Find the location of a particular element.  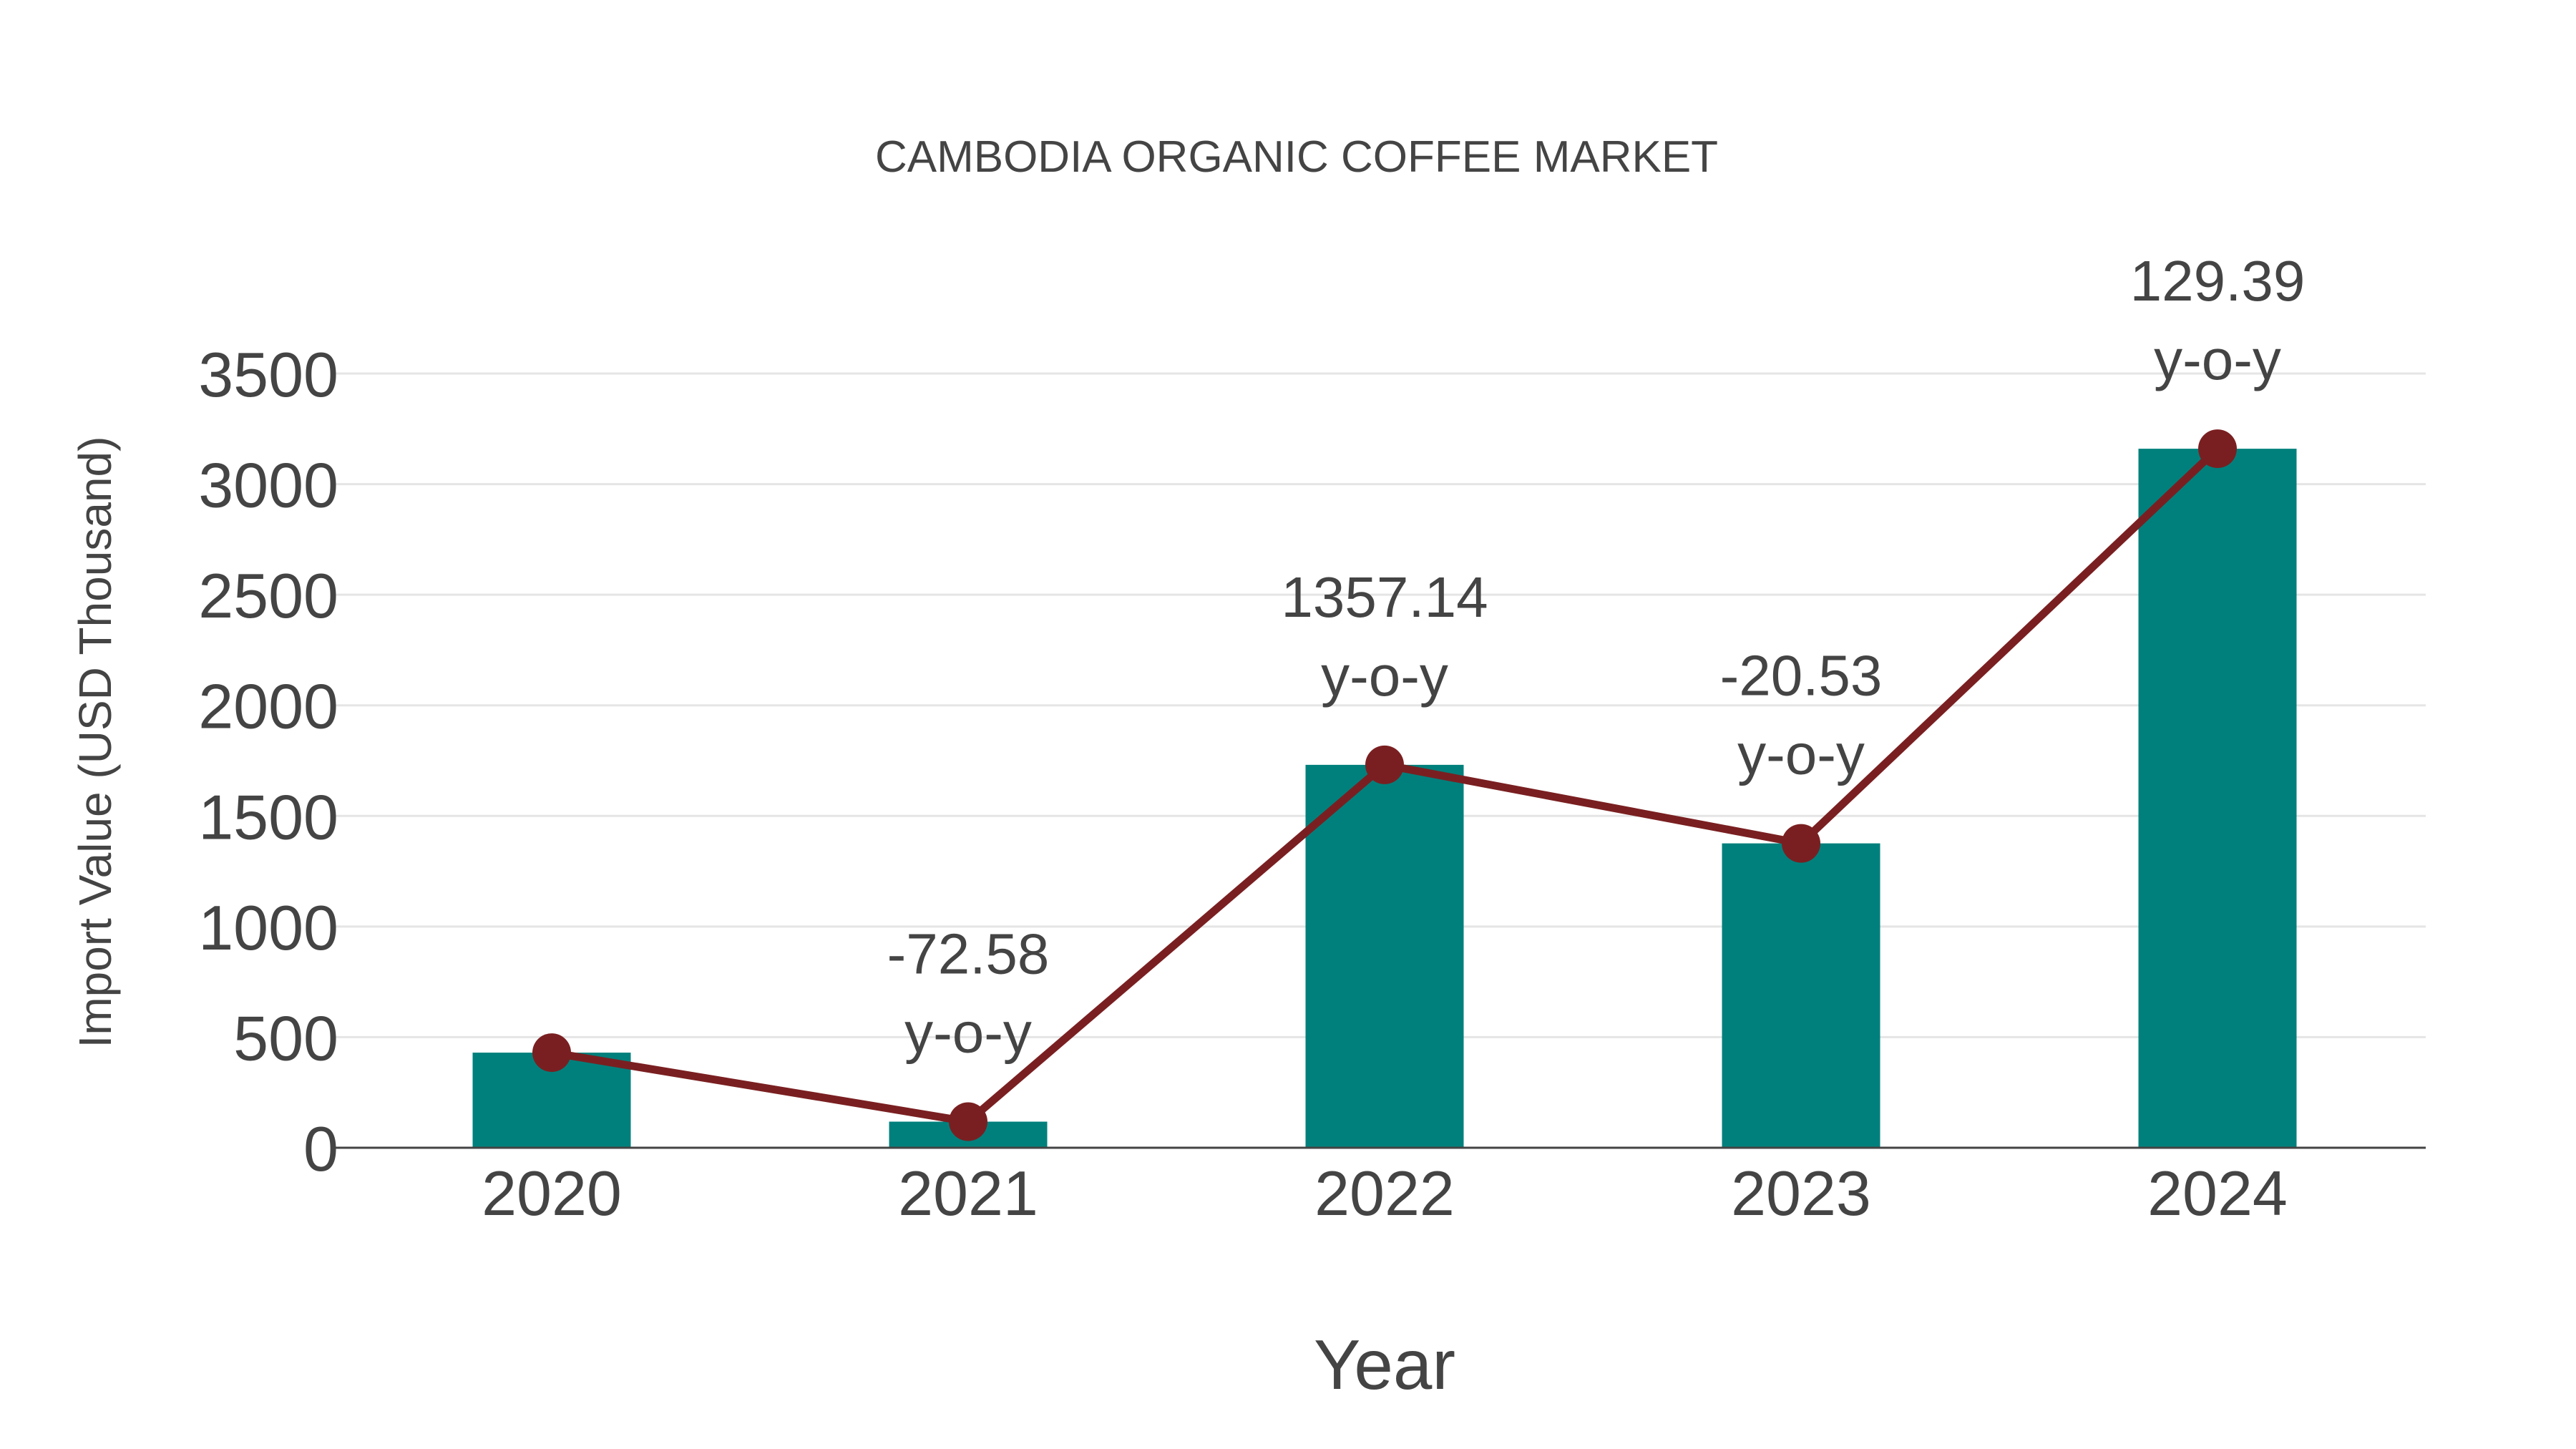

annotation-value: -72.58 is located at coordinates (968, 954).